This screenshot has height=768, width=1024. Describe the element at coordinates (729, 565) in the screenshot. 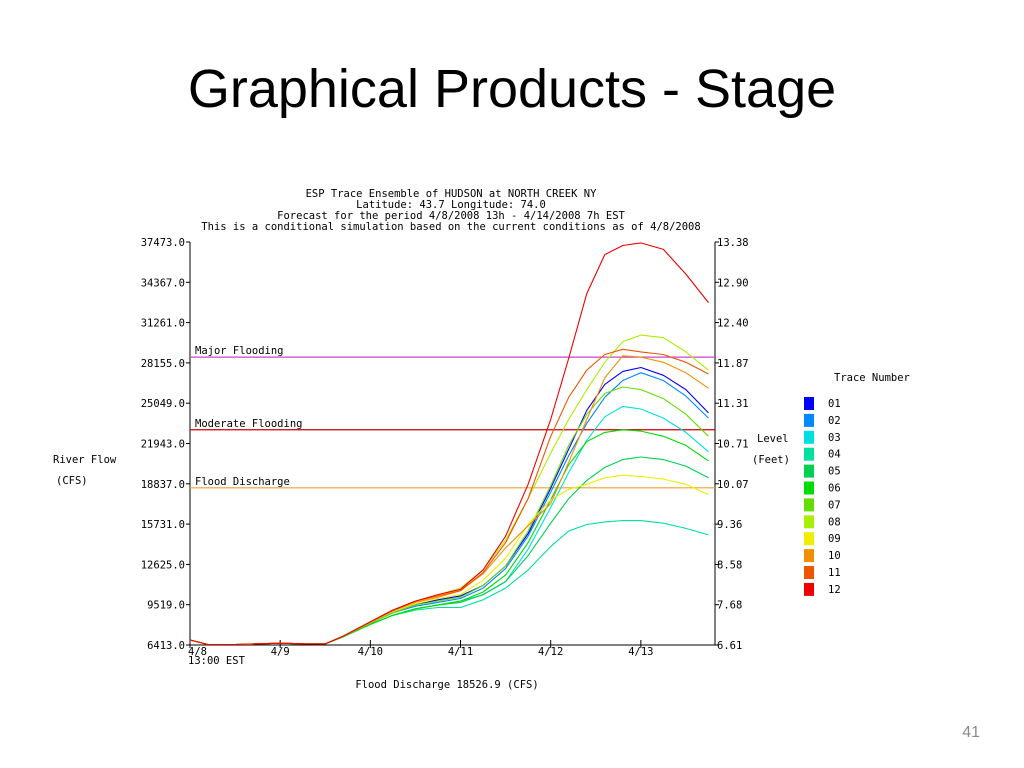

I see `right-y-tick-label: 8.58` at that location.